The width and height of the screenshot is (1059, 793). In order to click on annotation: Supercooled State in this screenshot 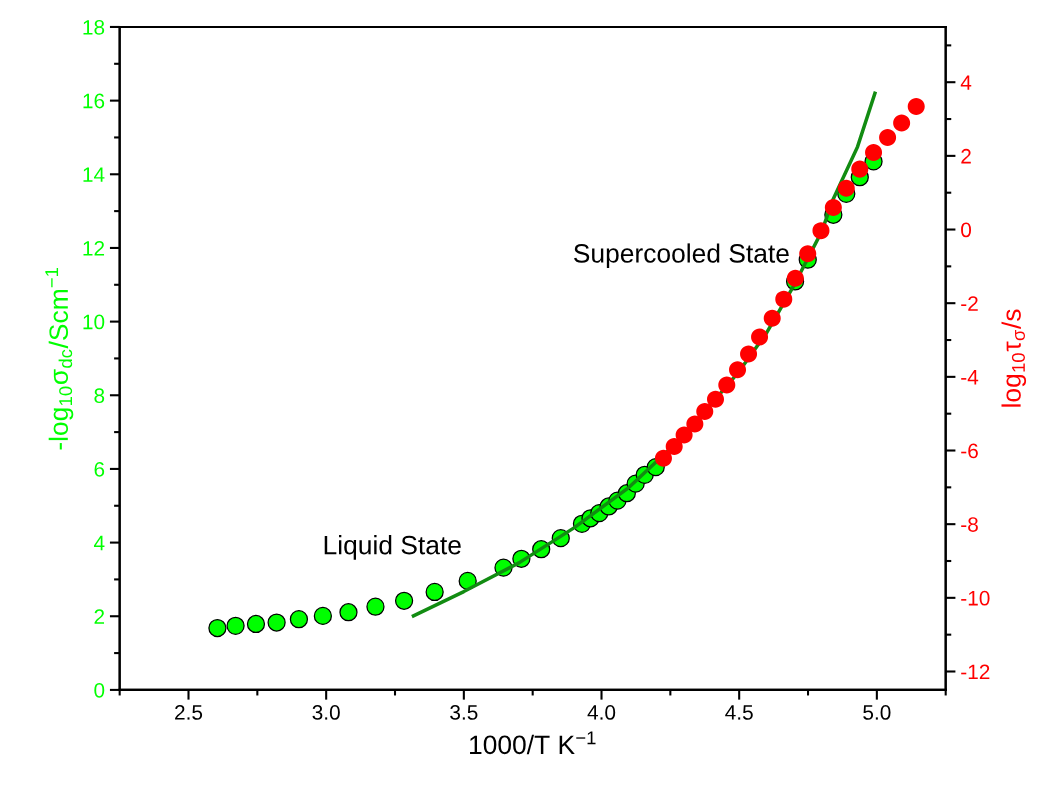, I will do `click(681, 255)`.